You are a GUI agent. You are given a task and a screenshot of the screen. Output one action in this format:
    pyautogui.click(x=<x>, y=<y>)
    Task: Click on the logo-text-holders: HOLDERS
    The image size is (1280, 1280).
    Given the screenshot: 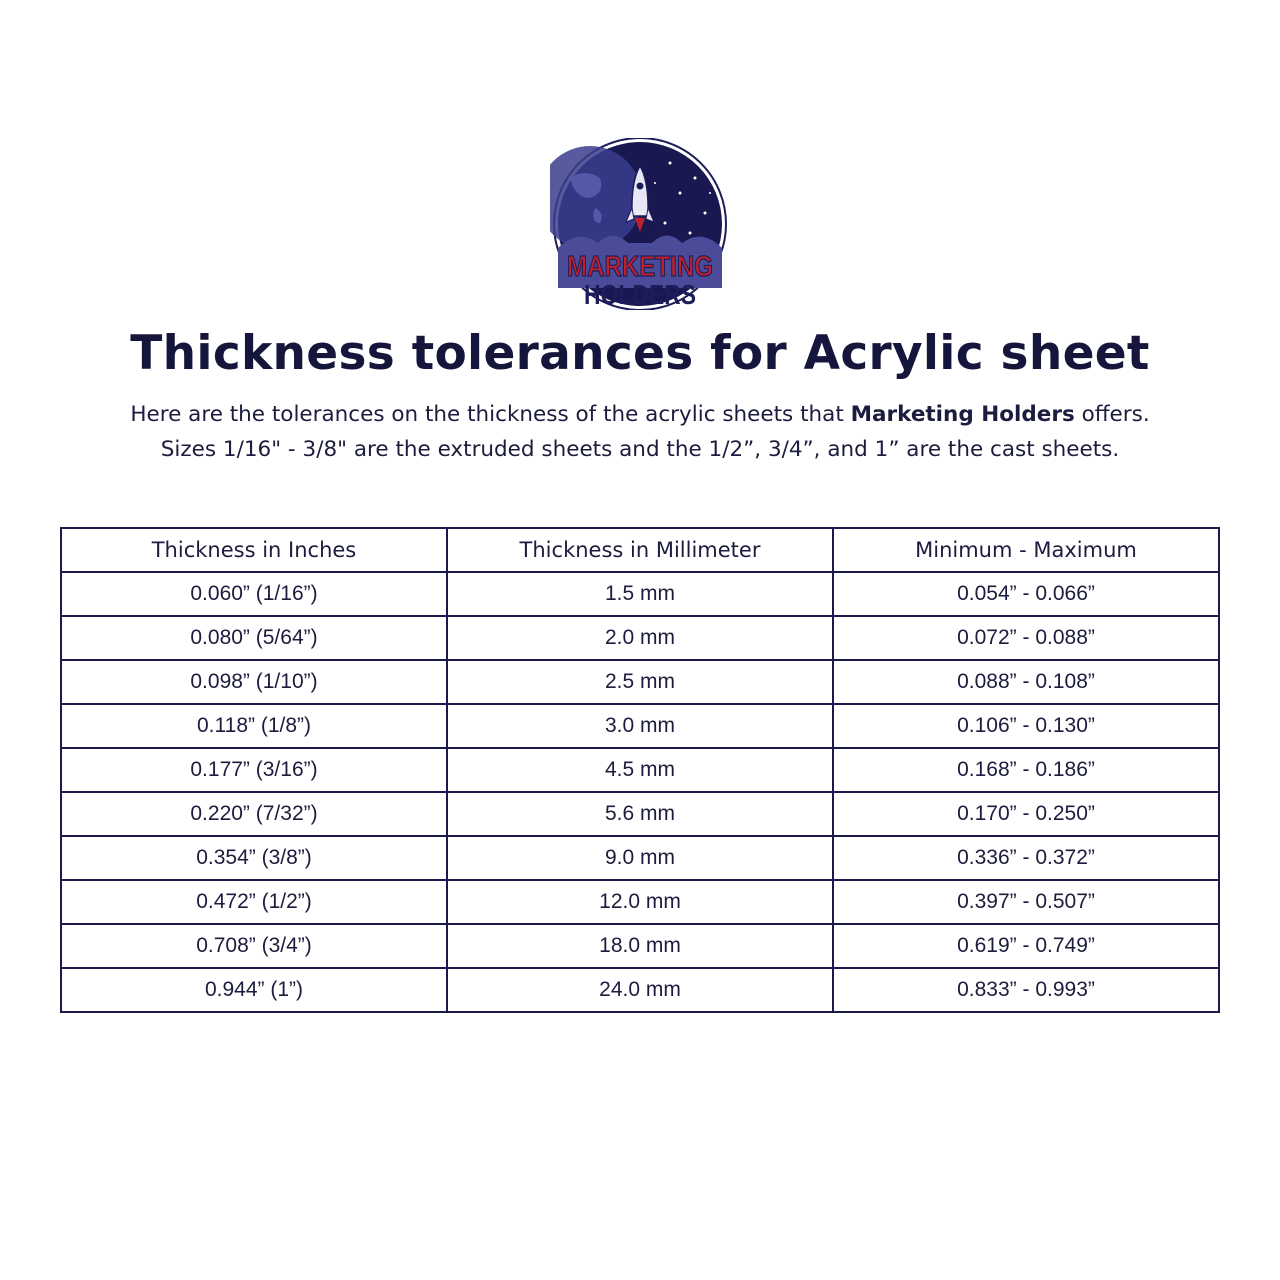 What is the action you would take?
    pyautogui.click(x=640, y=294)
    